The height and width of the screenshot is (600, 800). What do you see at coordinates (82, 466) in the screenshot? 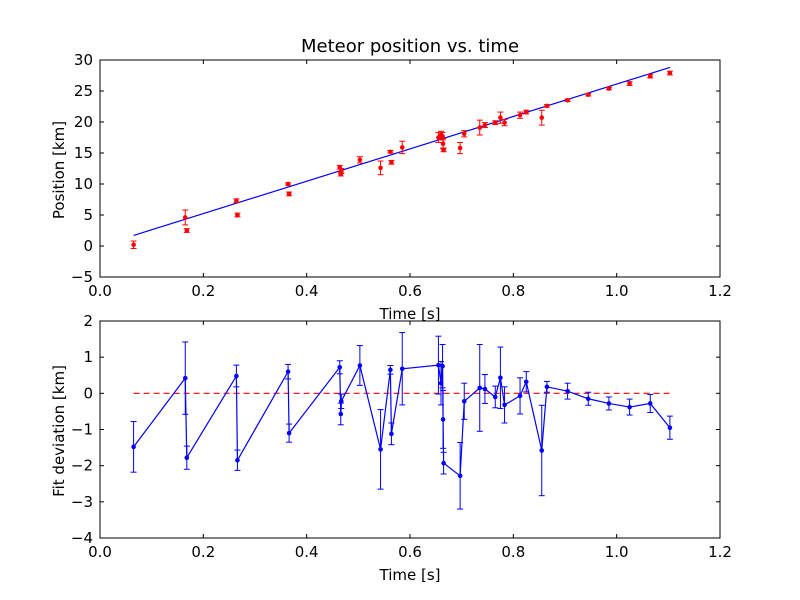
I see `y-tick-label: −2` at bounding box center [82, 466].